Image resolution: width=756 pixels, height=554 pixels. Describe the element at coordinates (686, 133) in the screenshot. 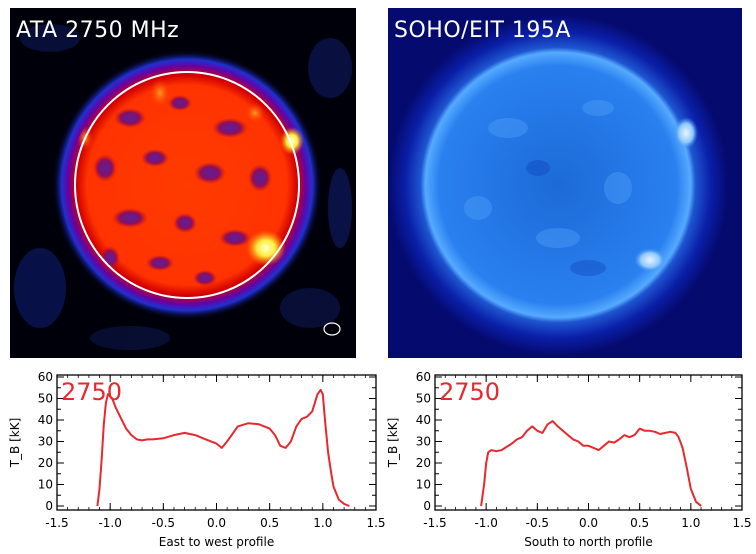

I see `eit-active-region-west` at that location.